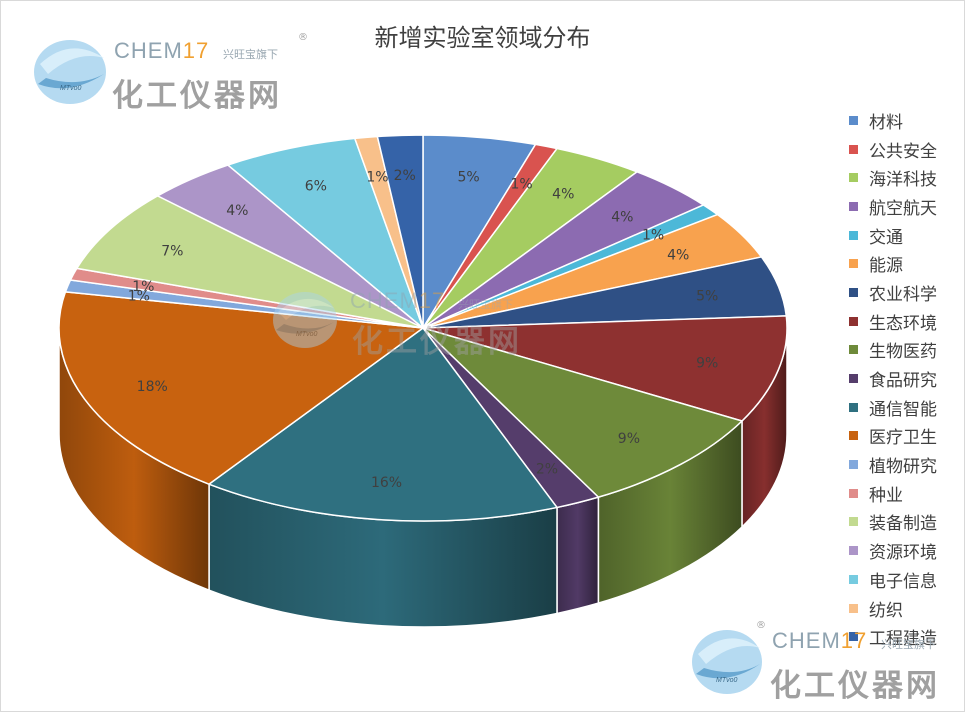 The image size is (965, 712). What do you see at coordinates (886, 237) in the screenshot?
I see `legend-label: 交通` at bounding box center [886, 237].